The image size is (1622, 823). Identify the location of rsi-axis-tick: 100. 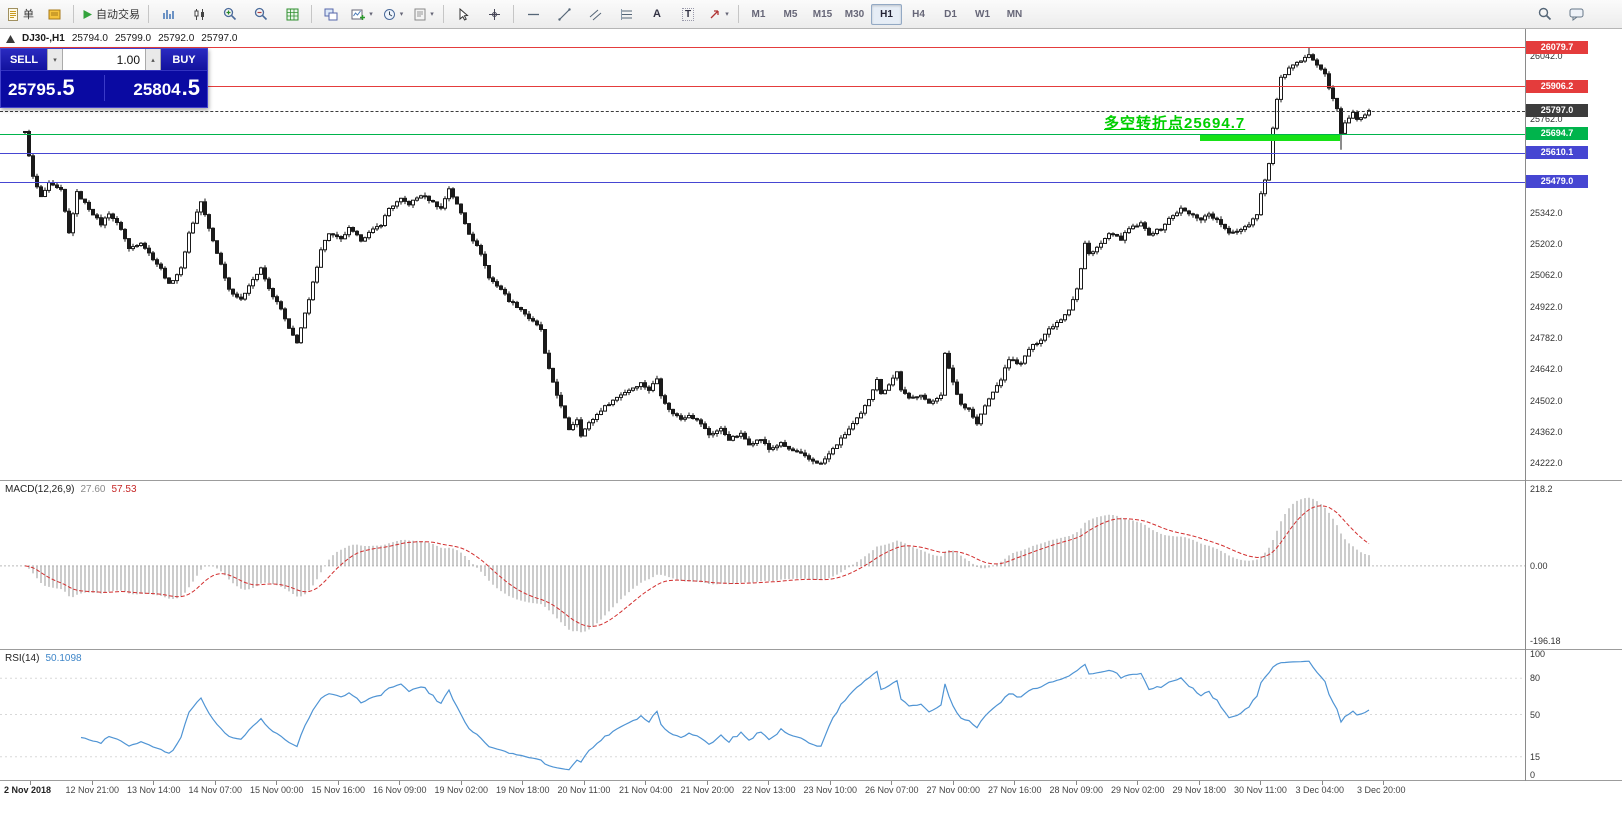
(1538, 654).